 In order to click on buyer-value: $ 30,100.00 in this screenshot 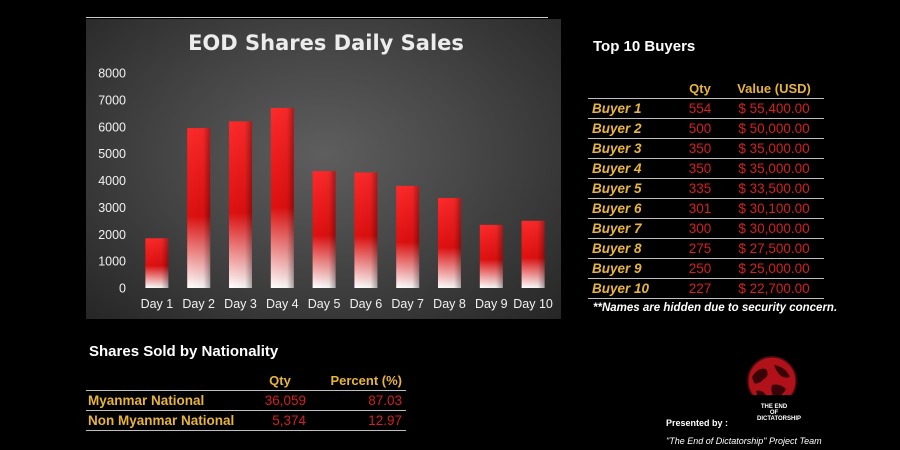, I will do `click(774, 208)`.